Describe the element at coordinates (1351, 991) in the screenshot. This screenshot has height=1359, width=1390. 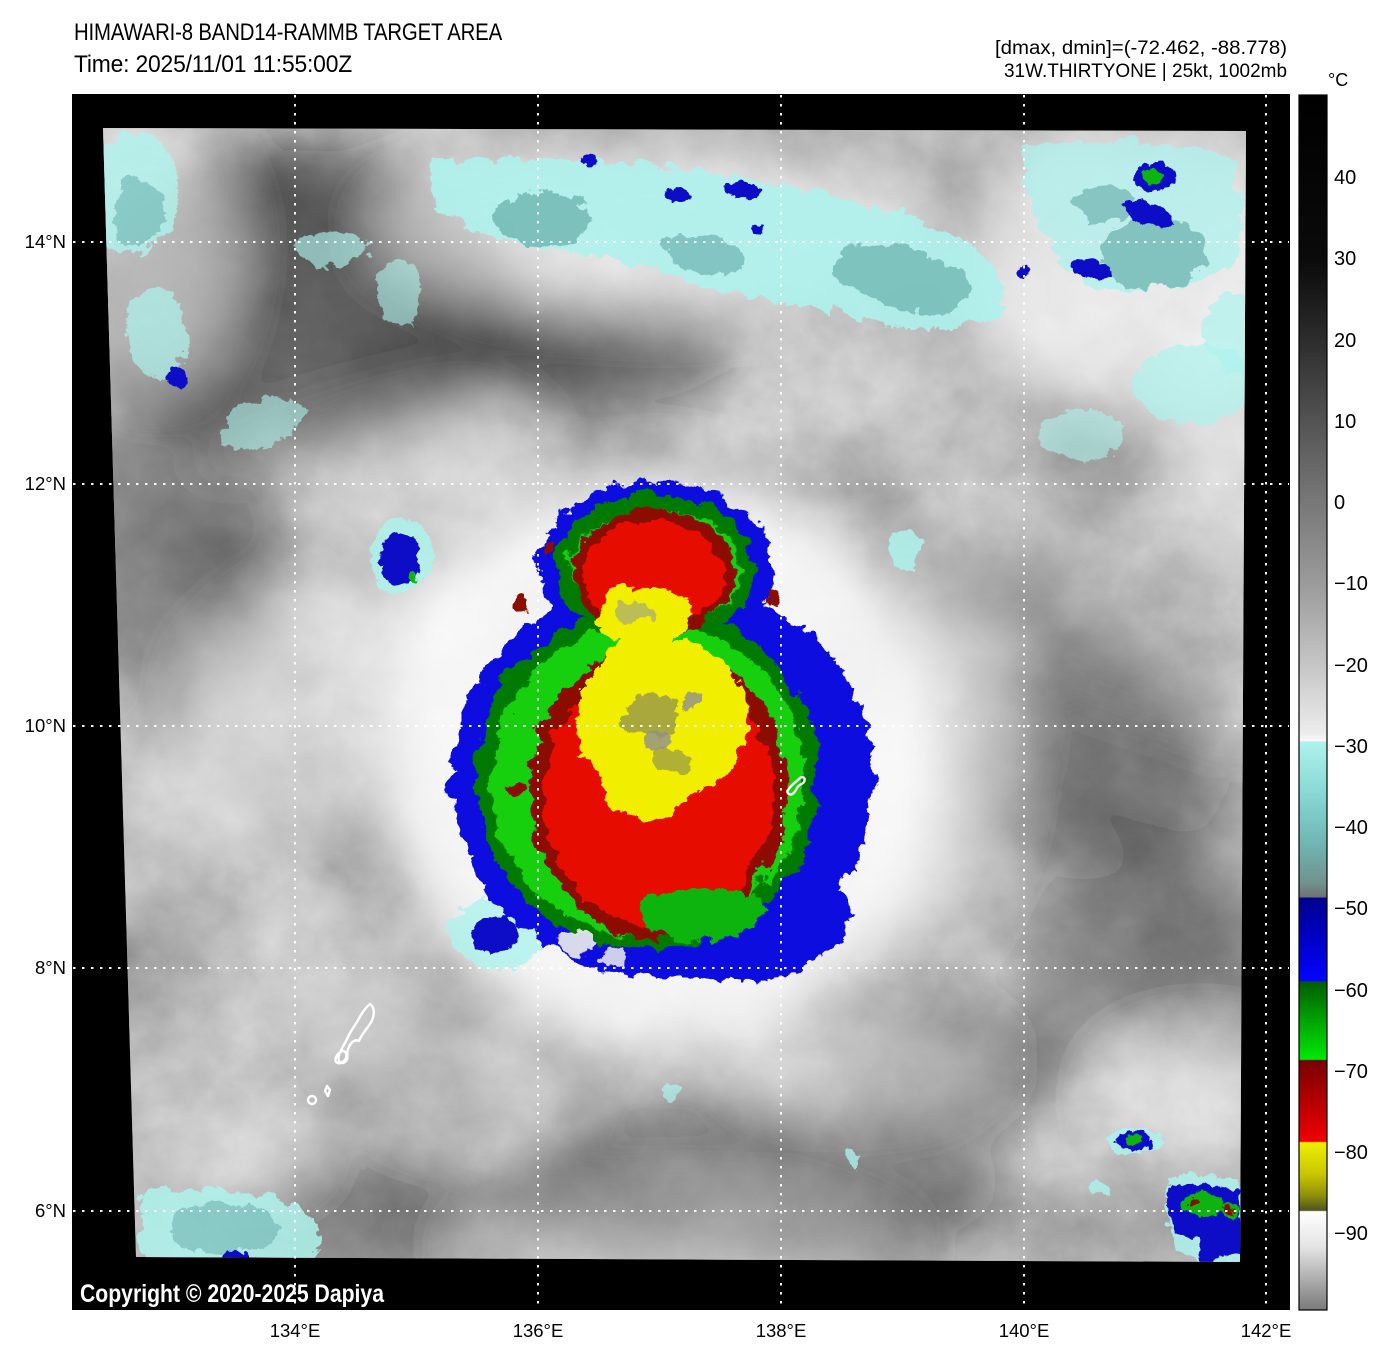
I see `colorbar-tick: −60` at that location.